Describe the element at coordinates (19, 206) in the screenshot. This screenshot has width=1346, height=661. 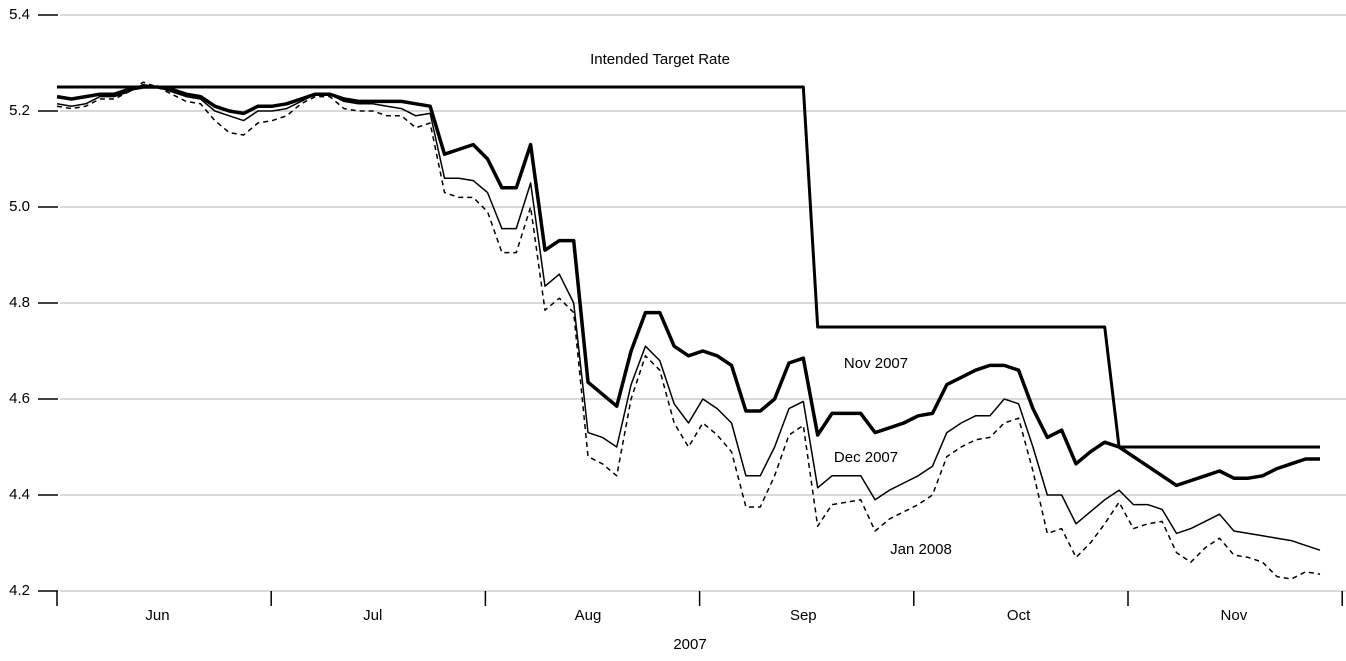
I see `y-tick-label: 5.0` at that location.